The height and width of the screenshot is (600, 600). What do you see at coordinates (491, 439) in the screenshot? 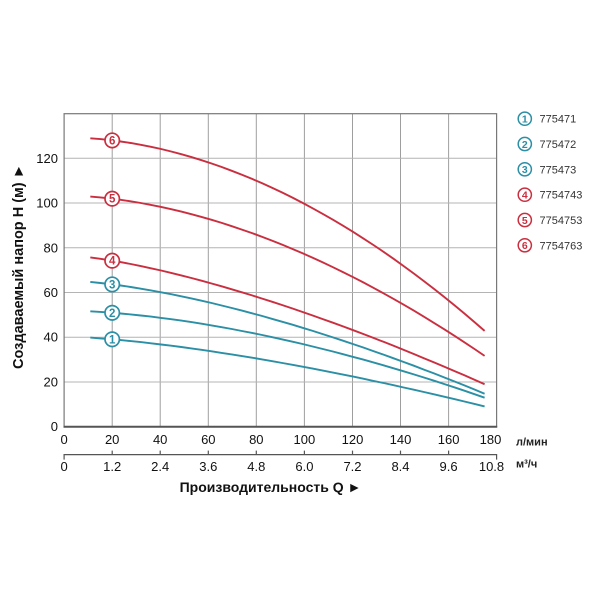
I see `svg-text: 180` at bounding box center [491, 439].